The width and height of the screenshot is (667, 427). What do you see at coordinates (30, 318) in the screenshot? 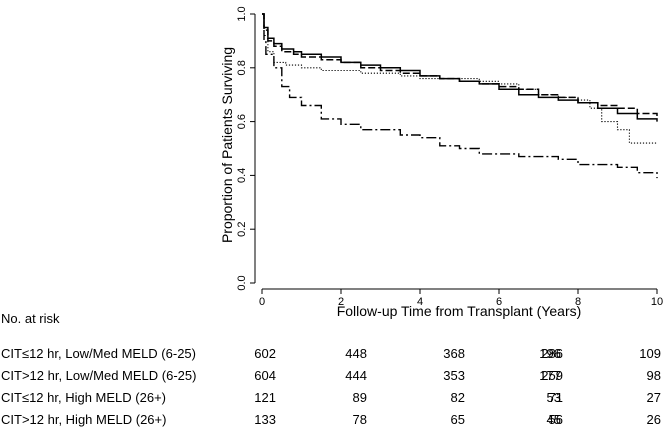
I see `risk-table-header: No. at risk` at bounding box center [30, 318].